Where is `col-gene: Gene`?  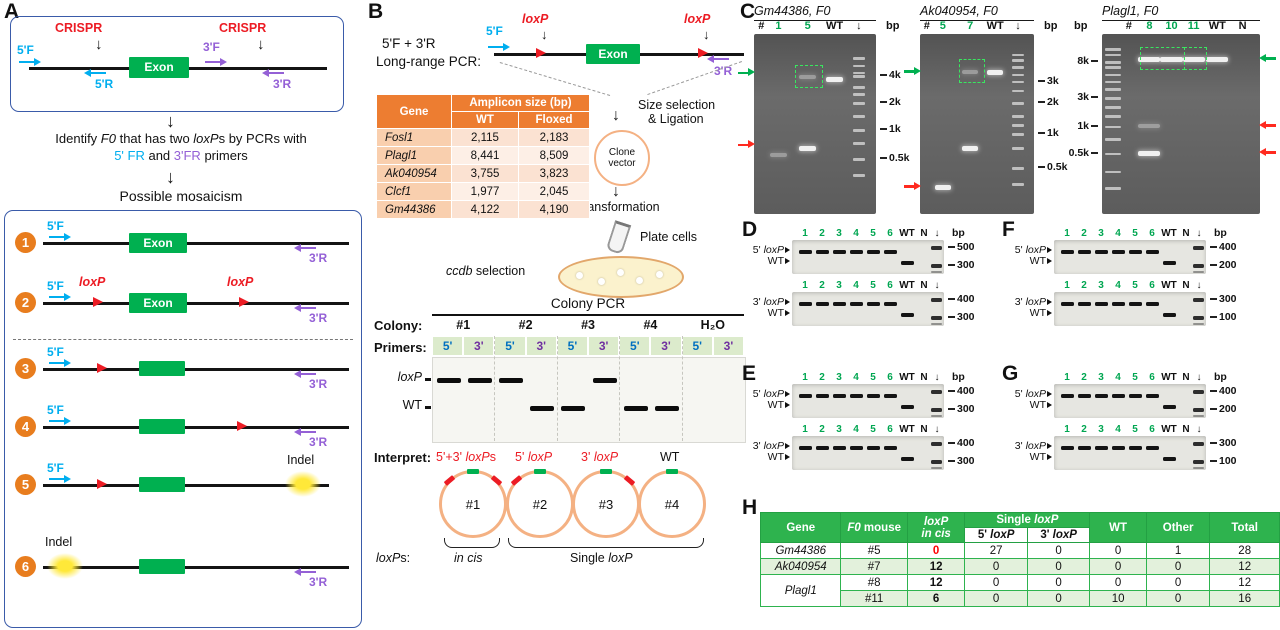
col-gene: Gene is located at coordinates (800, 527).